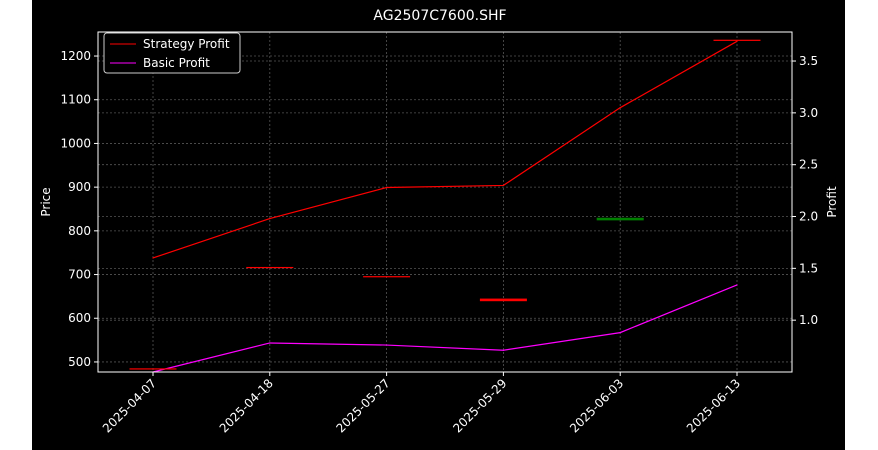 This screenshot has width=878, height=450. What do you see at coordinates (176, 63) in the screenshot?
I see `legend-label-basic: Basic Profit` at bounding box center [176, 63].